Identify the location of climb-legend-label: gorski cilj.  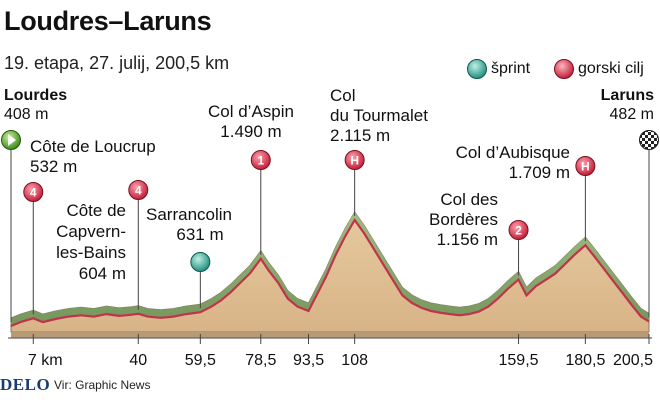
(611, 68).